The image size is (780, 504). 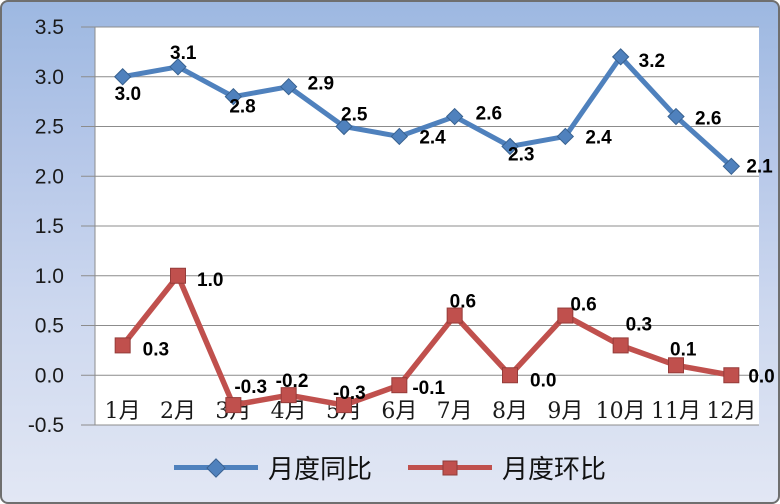 I want to click on y-tick-label: 1.5, so click(x=49, y=226).